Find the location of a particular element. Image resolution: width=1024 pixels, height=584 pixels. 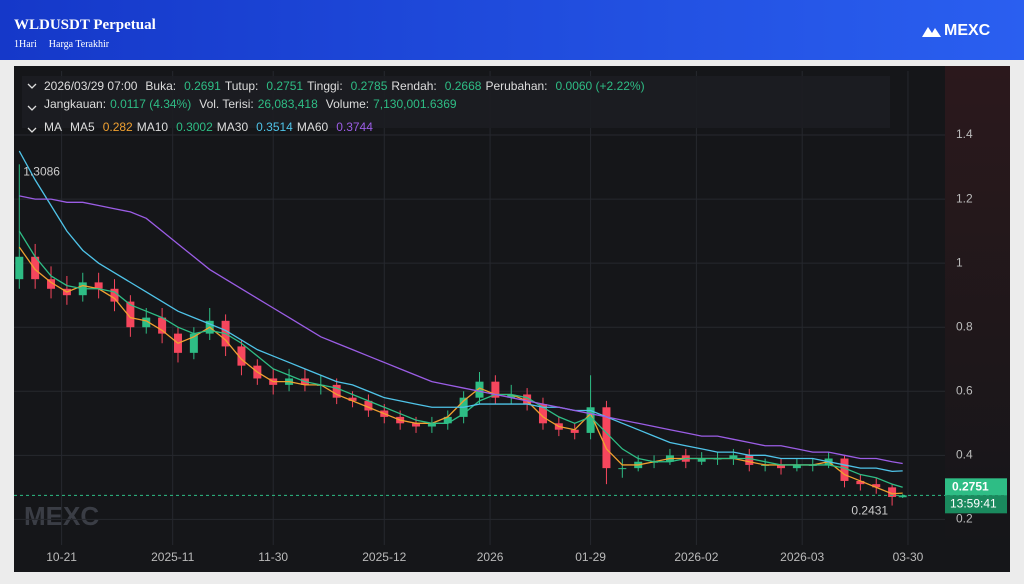

y-tick-label: 0.4 is located at coordinates (964, 454).